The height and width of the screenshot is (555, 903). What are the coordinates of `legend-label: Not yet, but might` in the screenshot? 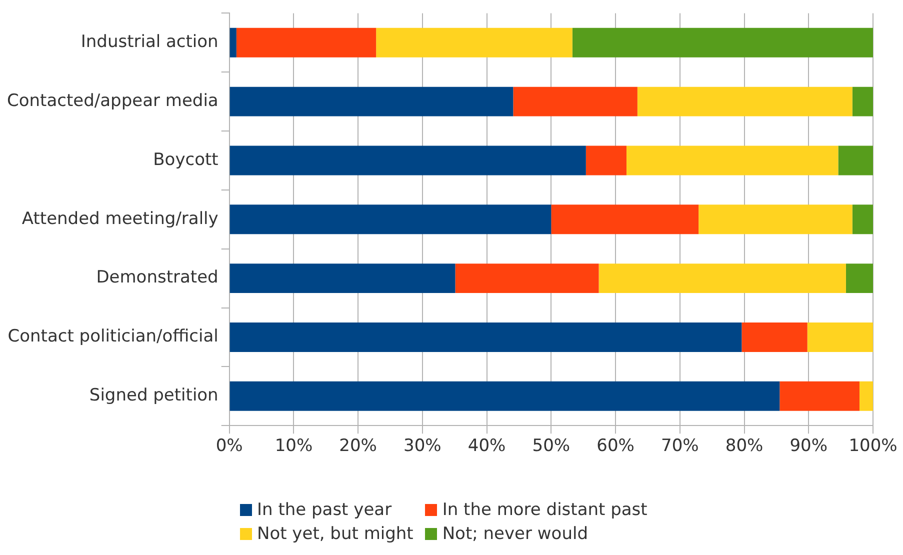 It's located at (335, 534).